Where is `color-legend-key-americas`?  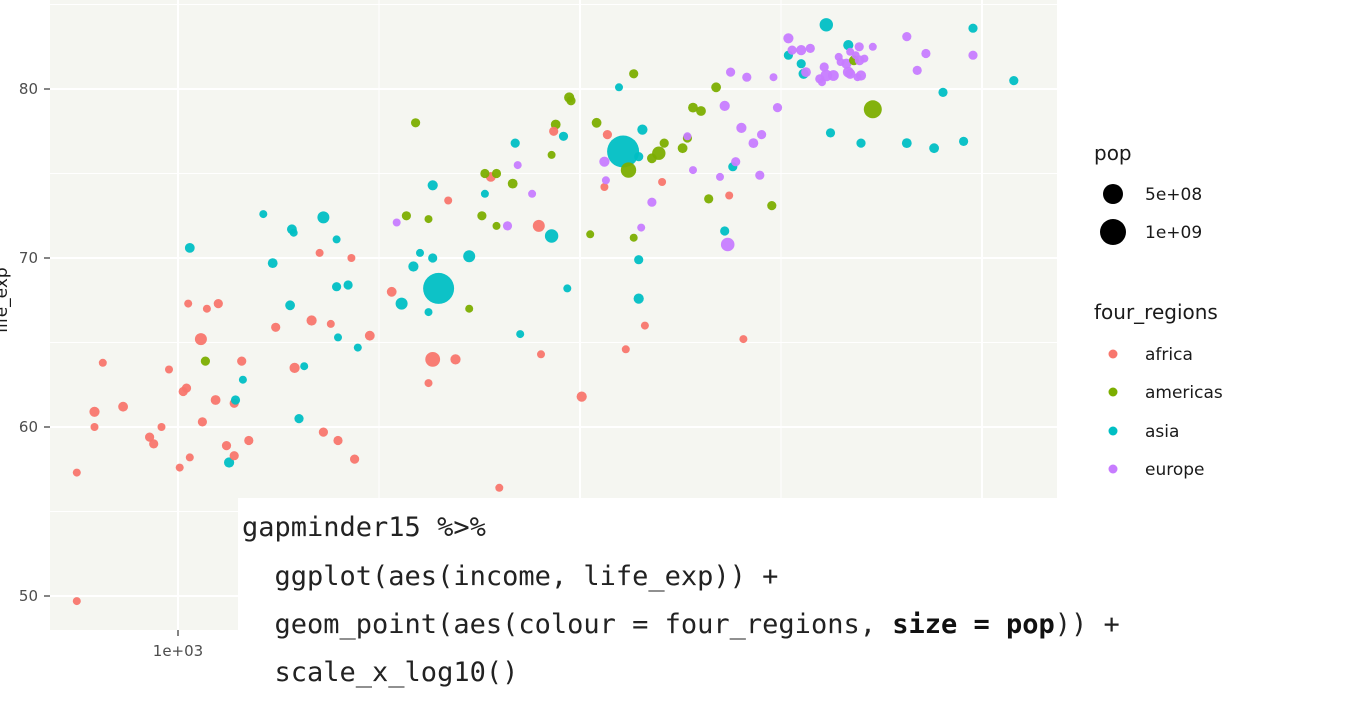 color-legend-key-americas is located at coordinates (1113, 392).